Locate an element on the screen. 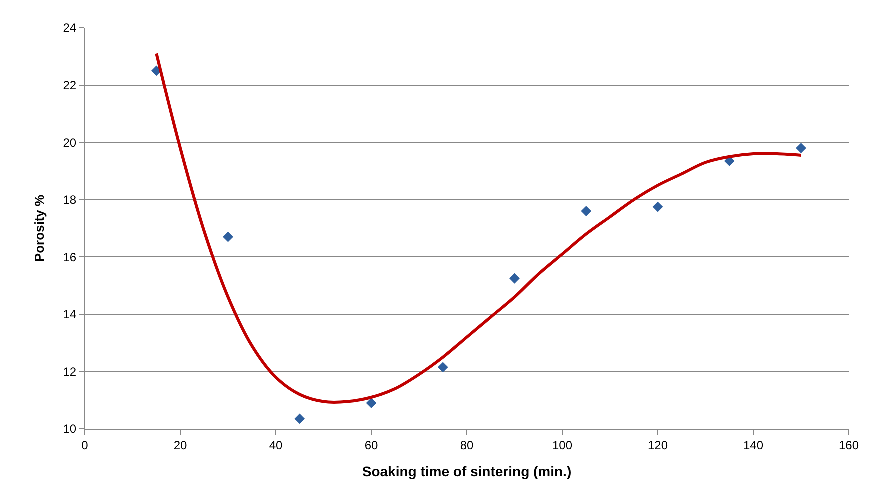 Image resolution: width=871 pixels, height=497 pixels. x-axis-title: Soaking time of sintering (min.) is located at coordinates (467, 472).